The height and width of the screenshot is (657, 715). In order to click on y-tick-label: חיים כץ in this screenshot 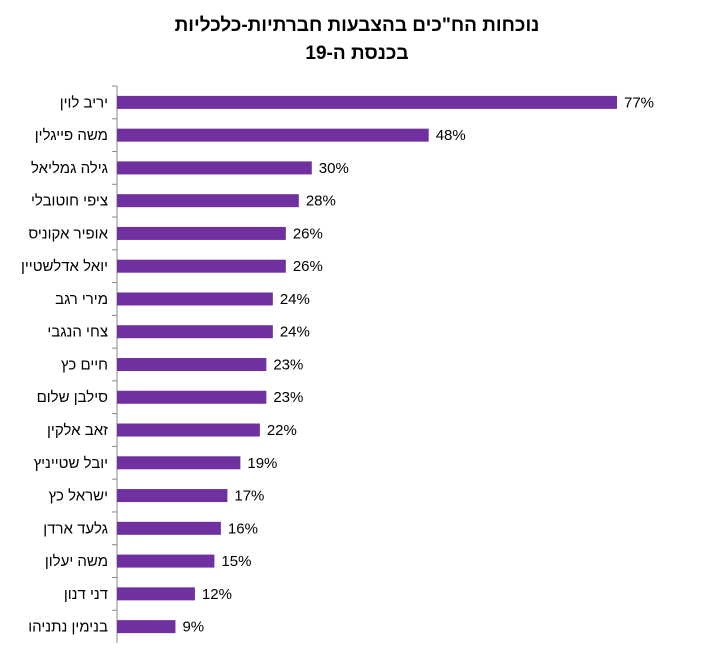, I will do `click(84, 364)`.